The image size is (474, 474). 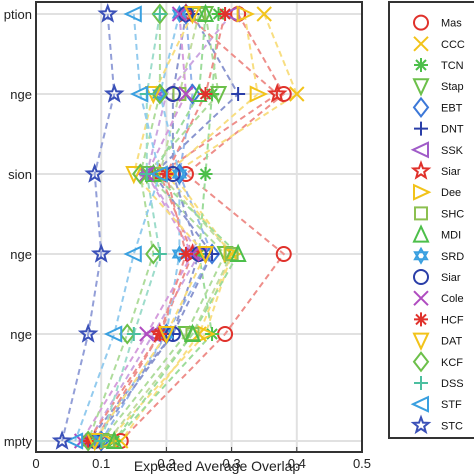 I want to click on legend-label-16: KCF, so click(x=452, y=363).